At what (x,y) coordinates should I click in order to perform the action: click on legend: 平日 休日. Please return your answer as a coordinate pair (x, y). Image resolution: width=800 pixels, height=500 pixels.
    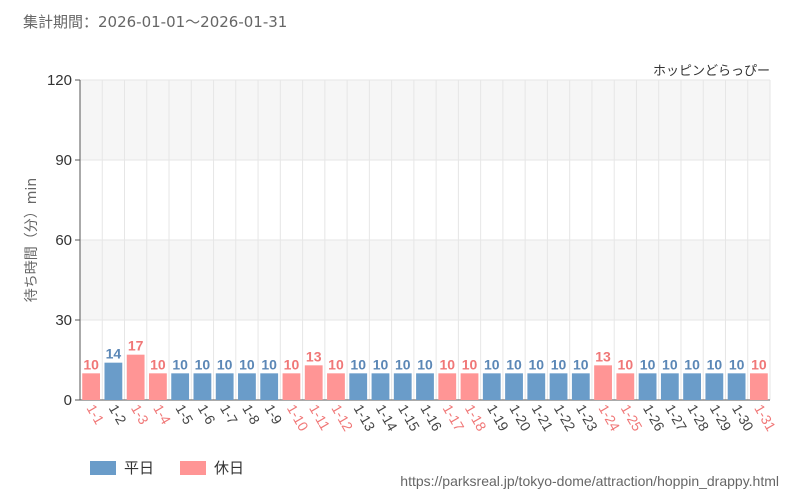
    Looking at the image, I should click on (180, 467).